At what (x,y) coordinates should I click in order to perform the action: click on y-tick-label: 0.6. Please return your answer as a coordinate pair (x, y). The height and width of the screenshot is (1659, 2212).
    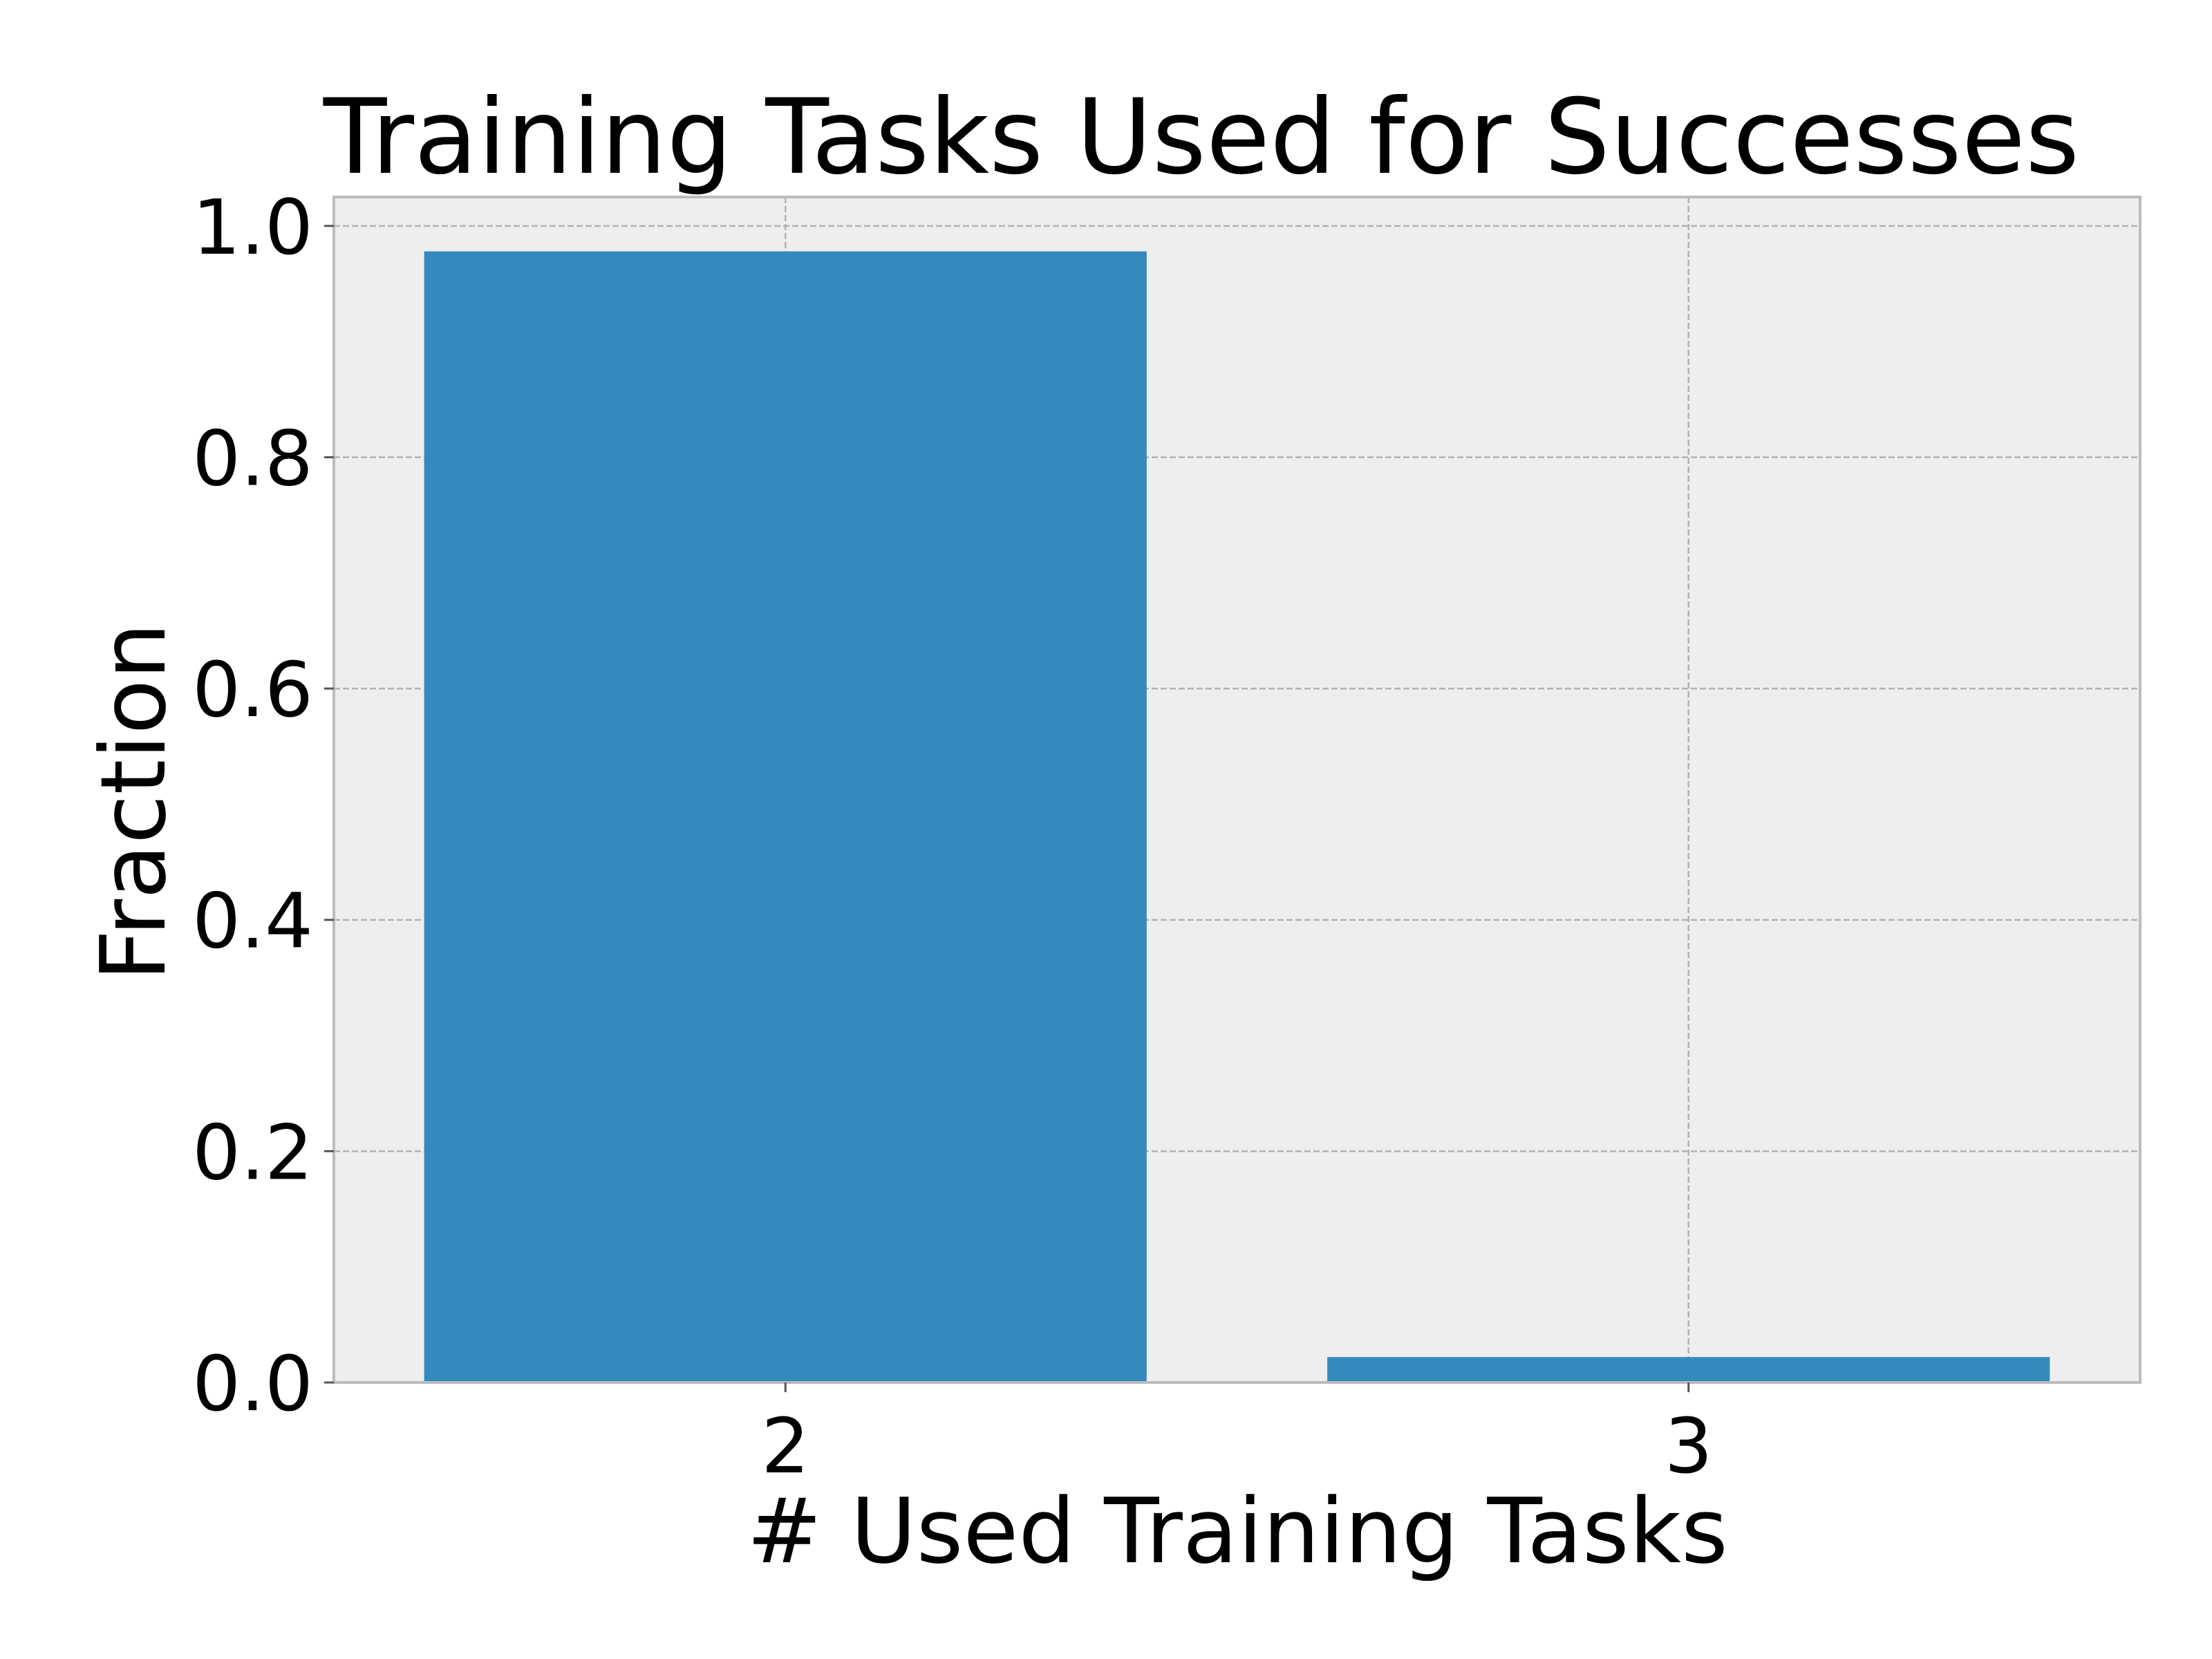
    Looking at the image, I should click on (252, 690).